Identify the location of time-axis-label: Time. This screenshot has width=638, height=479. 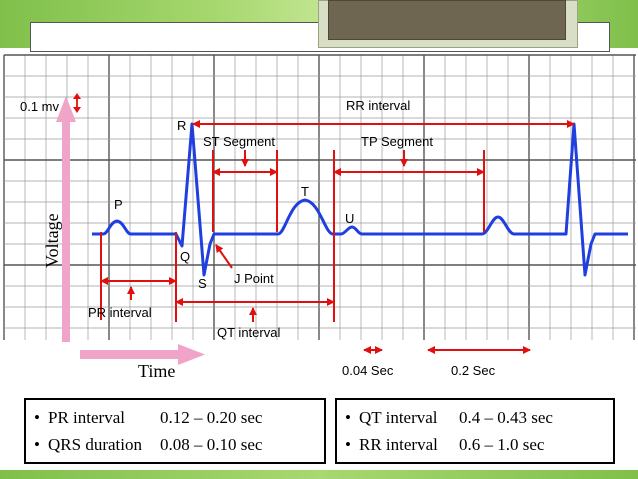
(156, 371).